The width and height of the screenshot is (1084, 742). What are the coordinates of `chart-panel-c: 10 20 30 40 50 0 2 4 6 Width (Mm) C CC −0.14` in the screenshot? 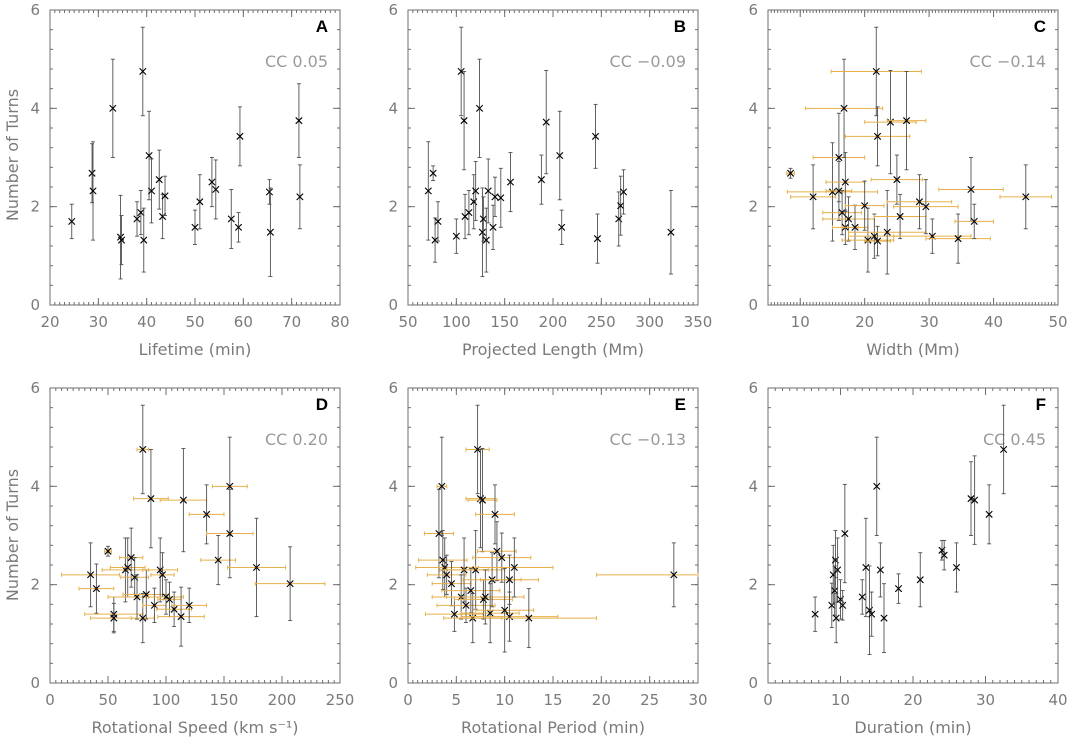 It's located at (907, 180).